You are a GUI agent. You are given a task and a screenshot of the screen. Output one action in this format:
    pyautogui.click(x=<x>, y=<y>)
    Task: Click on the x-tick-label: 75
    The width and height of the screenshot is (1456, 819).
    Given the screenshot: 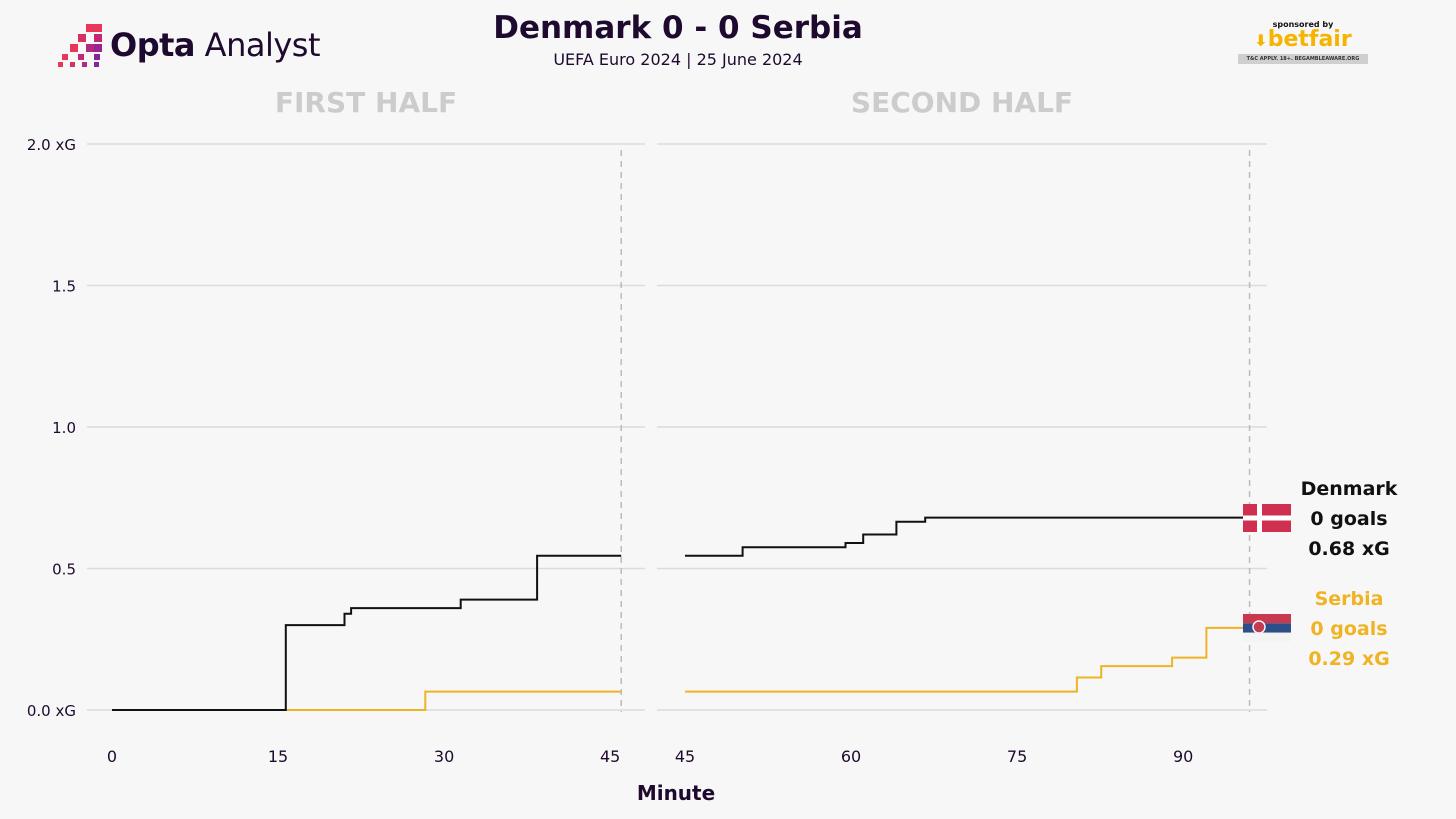 What is the action you would take?
    pyautogui.click(x=1017, y=756)
    